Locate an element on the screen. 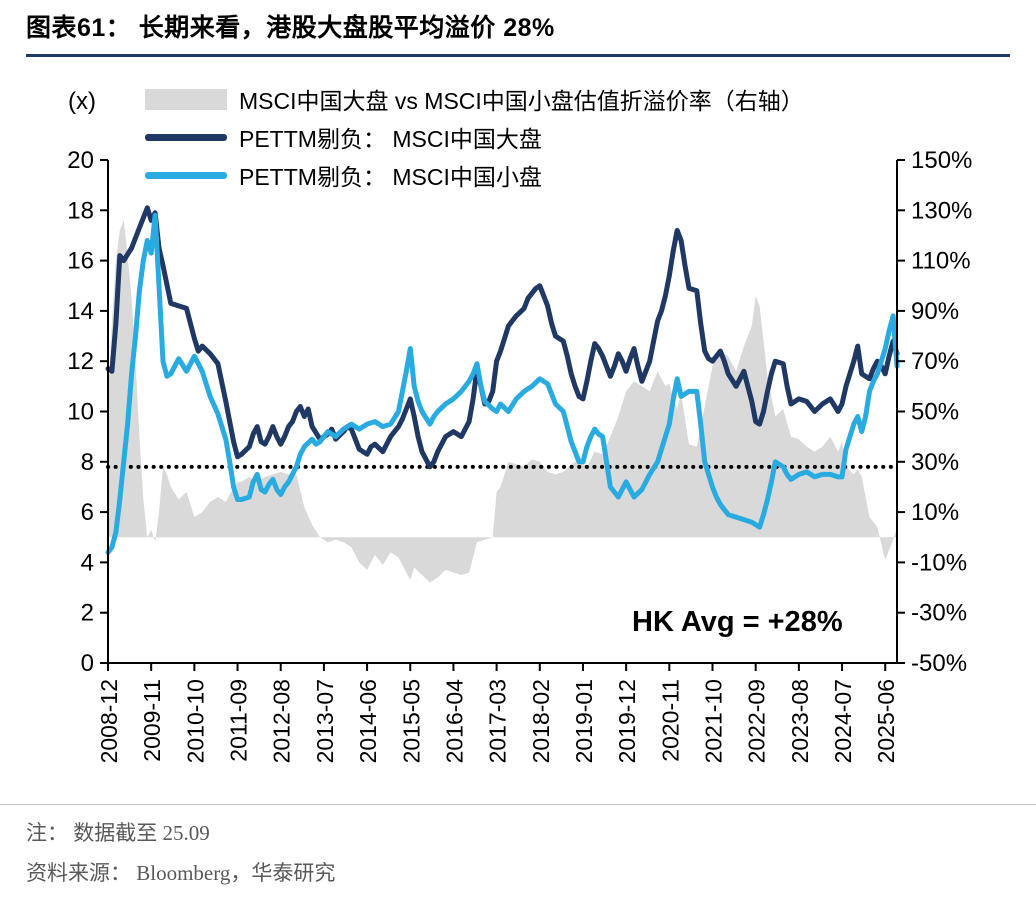 Image resolution: width=1036 pixels, height=897 pixels. svg-text: -10% is located at coordinates (939, 562).